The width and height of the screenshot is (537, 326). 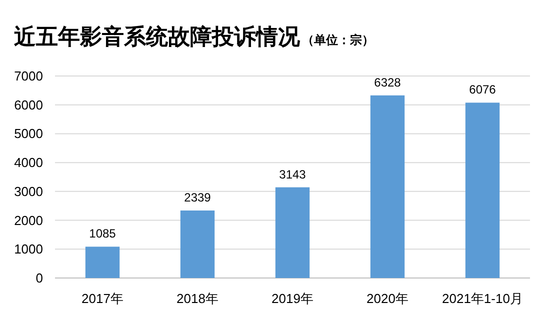 I want to click on chart-title: 近五年影音系统故障投诉情况, so click(x=157, y=36).